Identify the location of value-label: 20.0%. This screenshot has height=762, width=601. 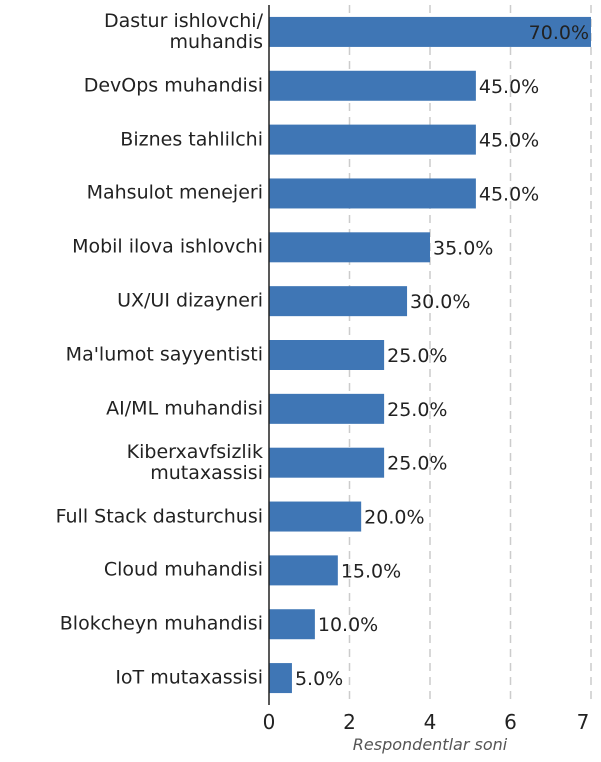
(394, 518).